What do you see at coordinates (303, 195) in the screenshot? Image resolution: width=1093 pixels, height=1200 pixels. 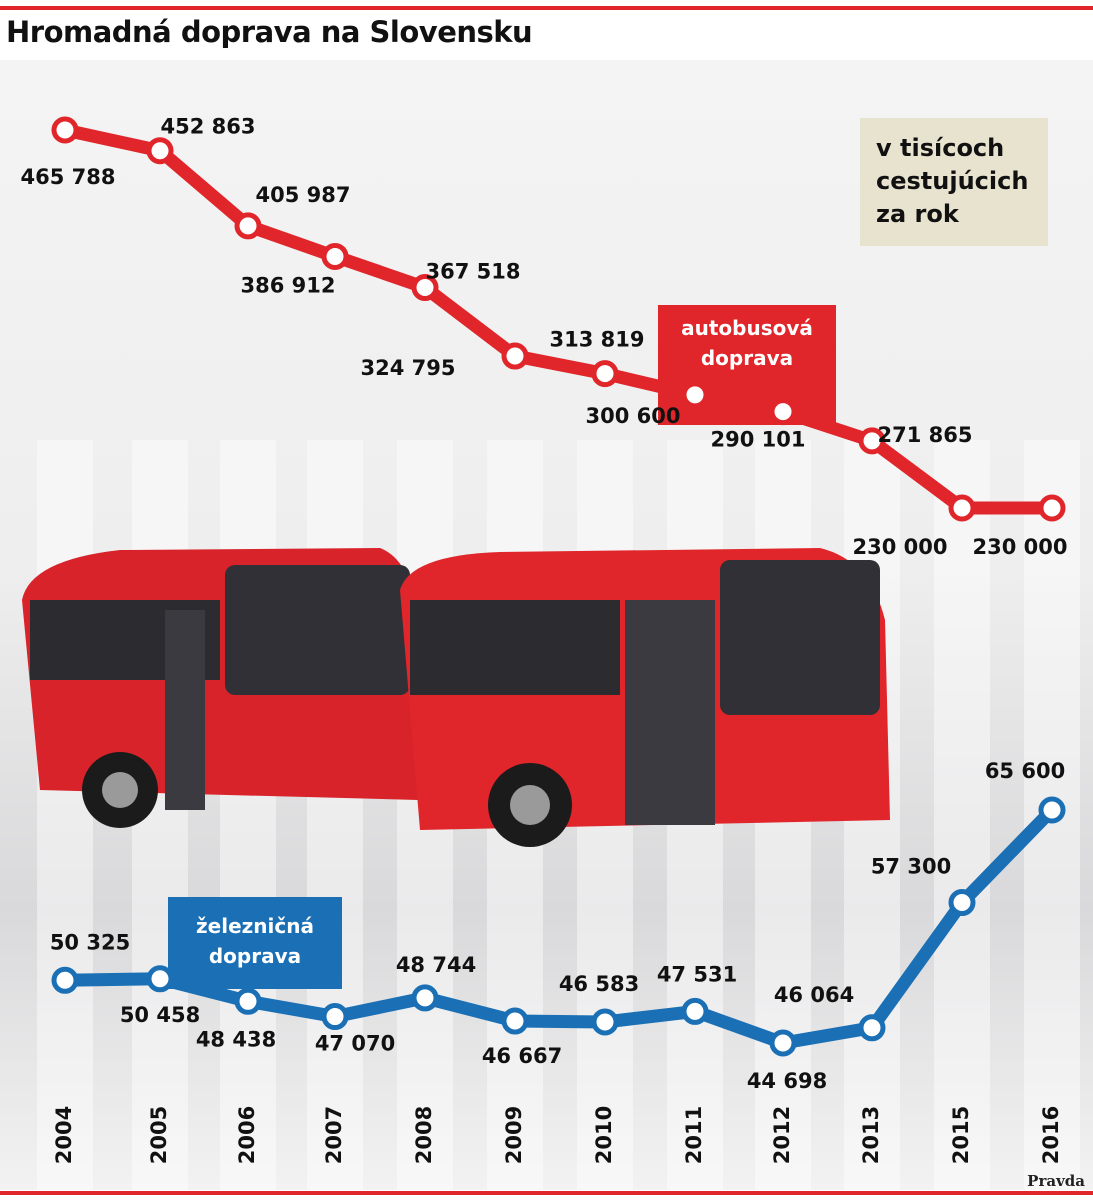 I see `data-label: 405 987` at bounding box center [303, 195].